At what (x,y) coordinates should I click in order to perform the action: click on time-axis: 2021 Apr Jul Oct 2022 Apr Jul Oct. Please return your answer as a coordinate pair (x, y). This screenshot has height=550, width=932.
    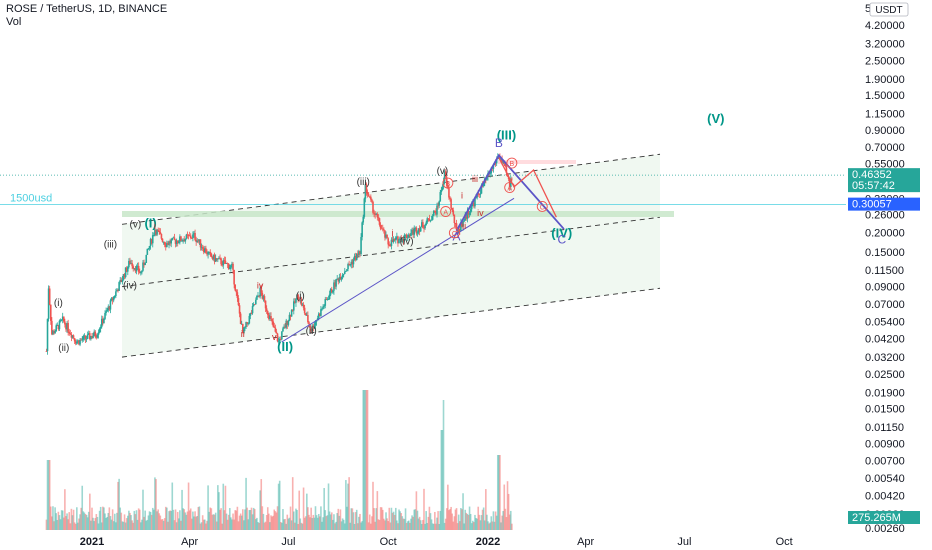
    Looking at the image, I should click on (436, 542).